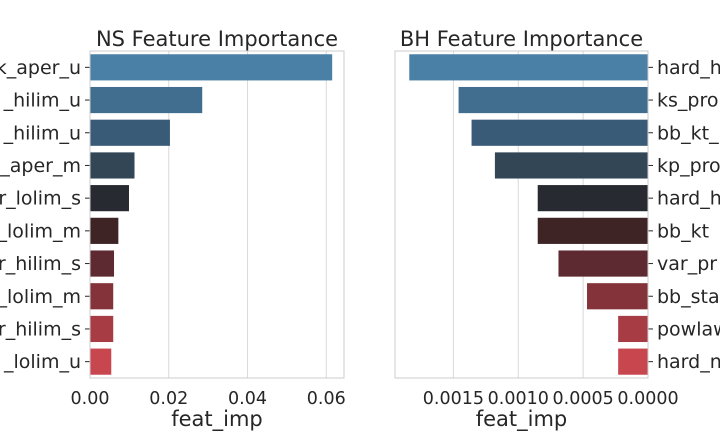 This screenshot has height=432, width=720. Describe the element at coordinates (326, 399) in the screenshot. I see `ns-x-tick-label: 0.06` at that location.